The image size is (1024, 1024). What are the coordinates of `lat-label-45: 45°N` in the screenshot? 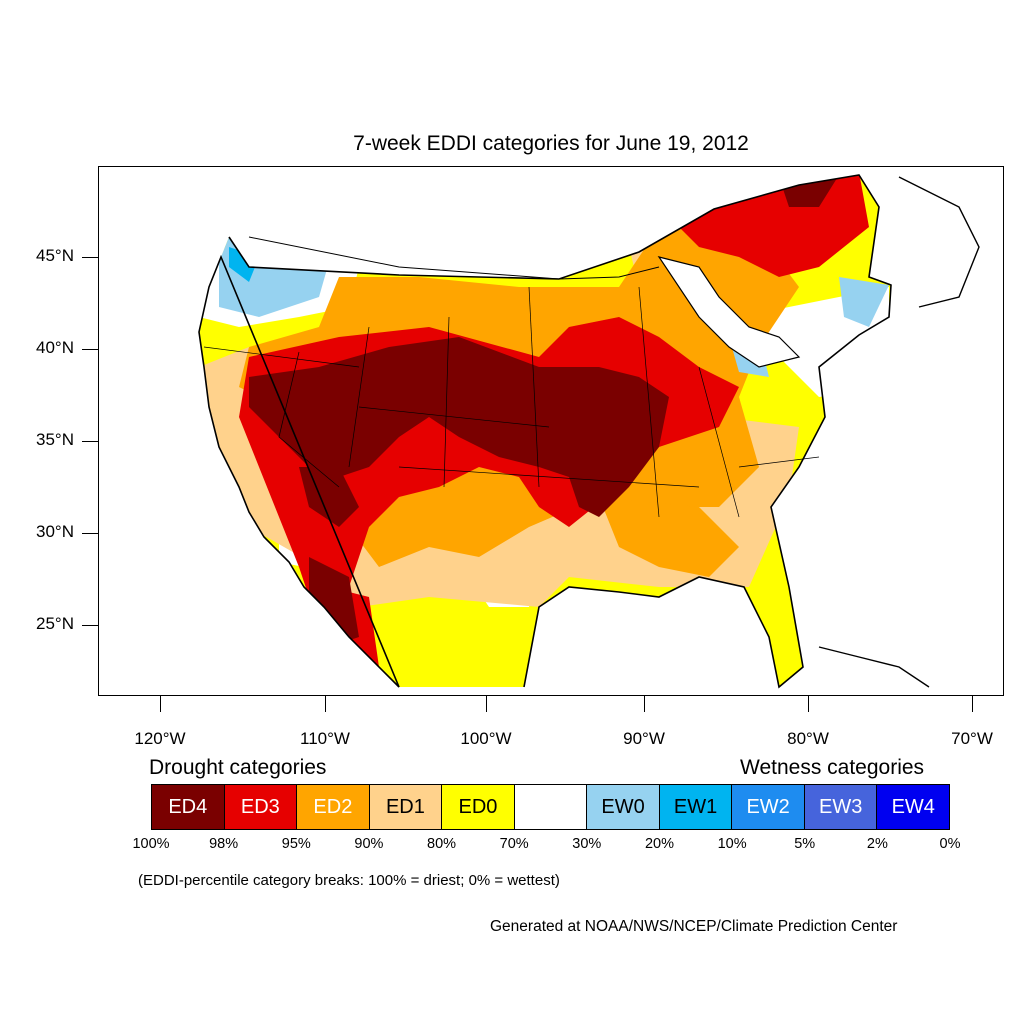 It's located at (55, 255).